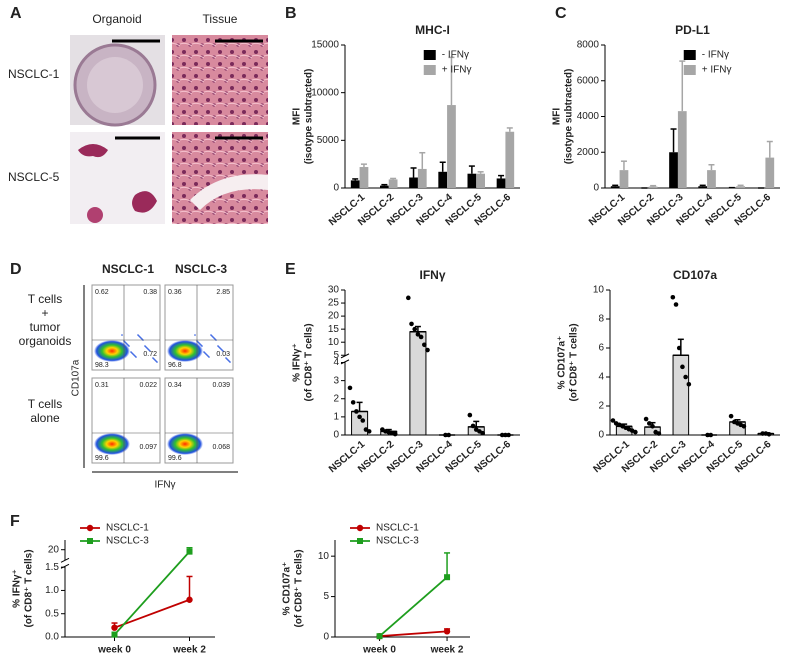 The width and height of the screenshot is (800, 660). I want to click on panel-letter: E, so click(290, 269).